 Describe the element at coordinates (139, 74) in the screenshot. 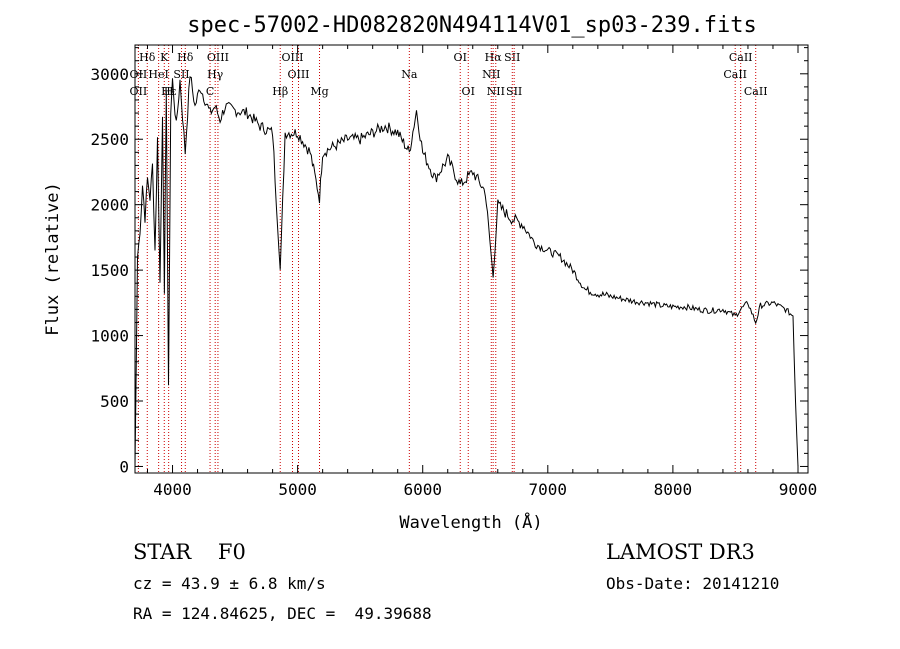

I see `line-label-1: OII` at that location.